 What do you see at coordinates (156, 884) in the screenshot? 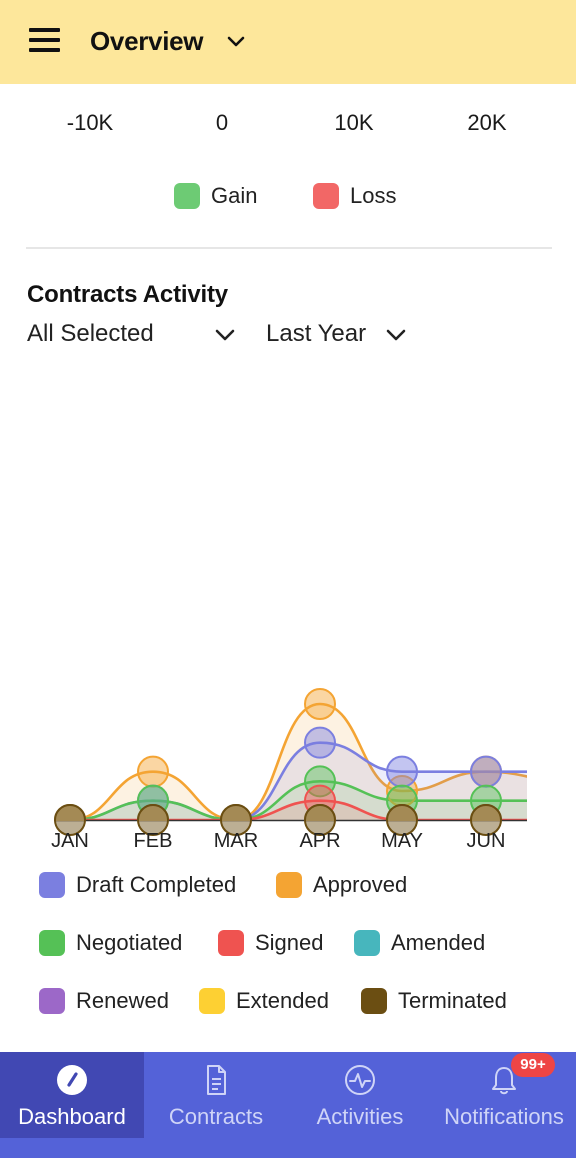
I see `legend-label: Draft Completed` at bounding box center [156, 884].